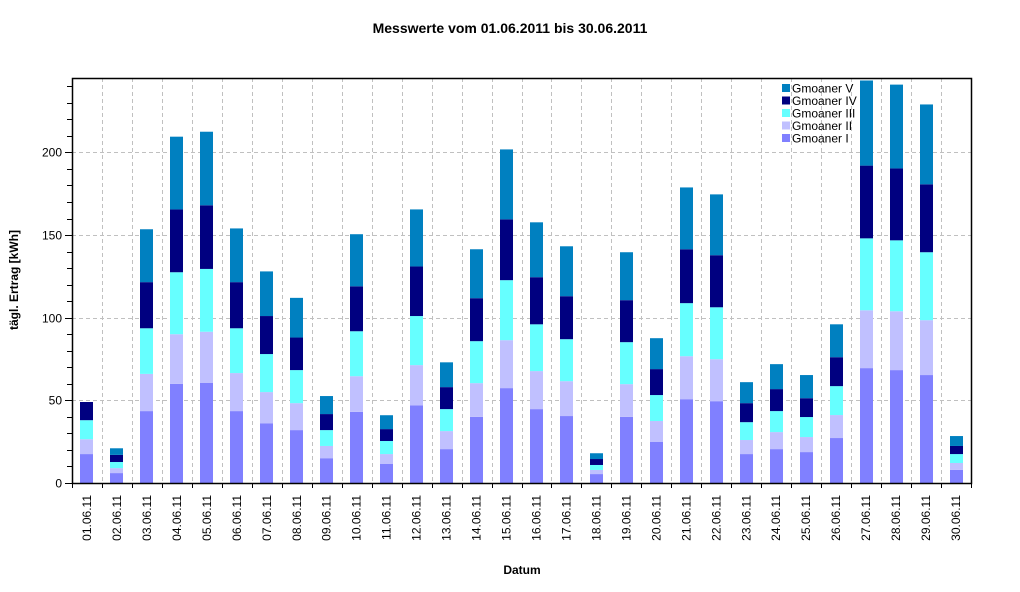 The image size is (1020, 592). I want to click on x-tick-label: 13.06.11, so click(447, 518).